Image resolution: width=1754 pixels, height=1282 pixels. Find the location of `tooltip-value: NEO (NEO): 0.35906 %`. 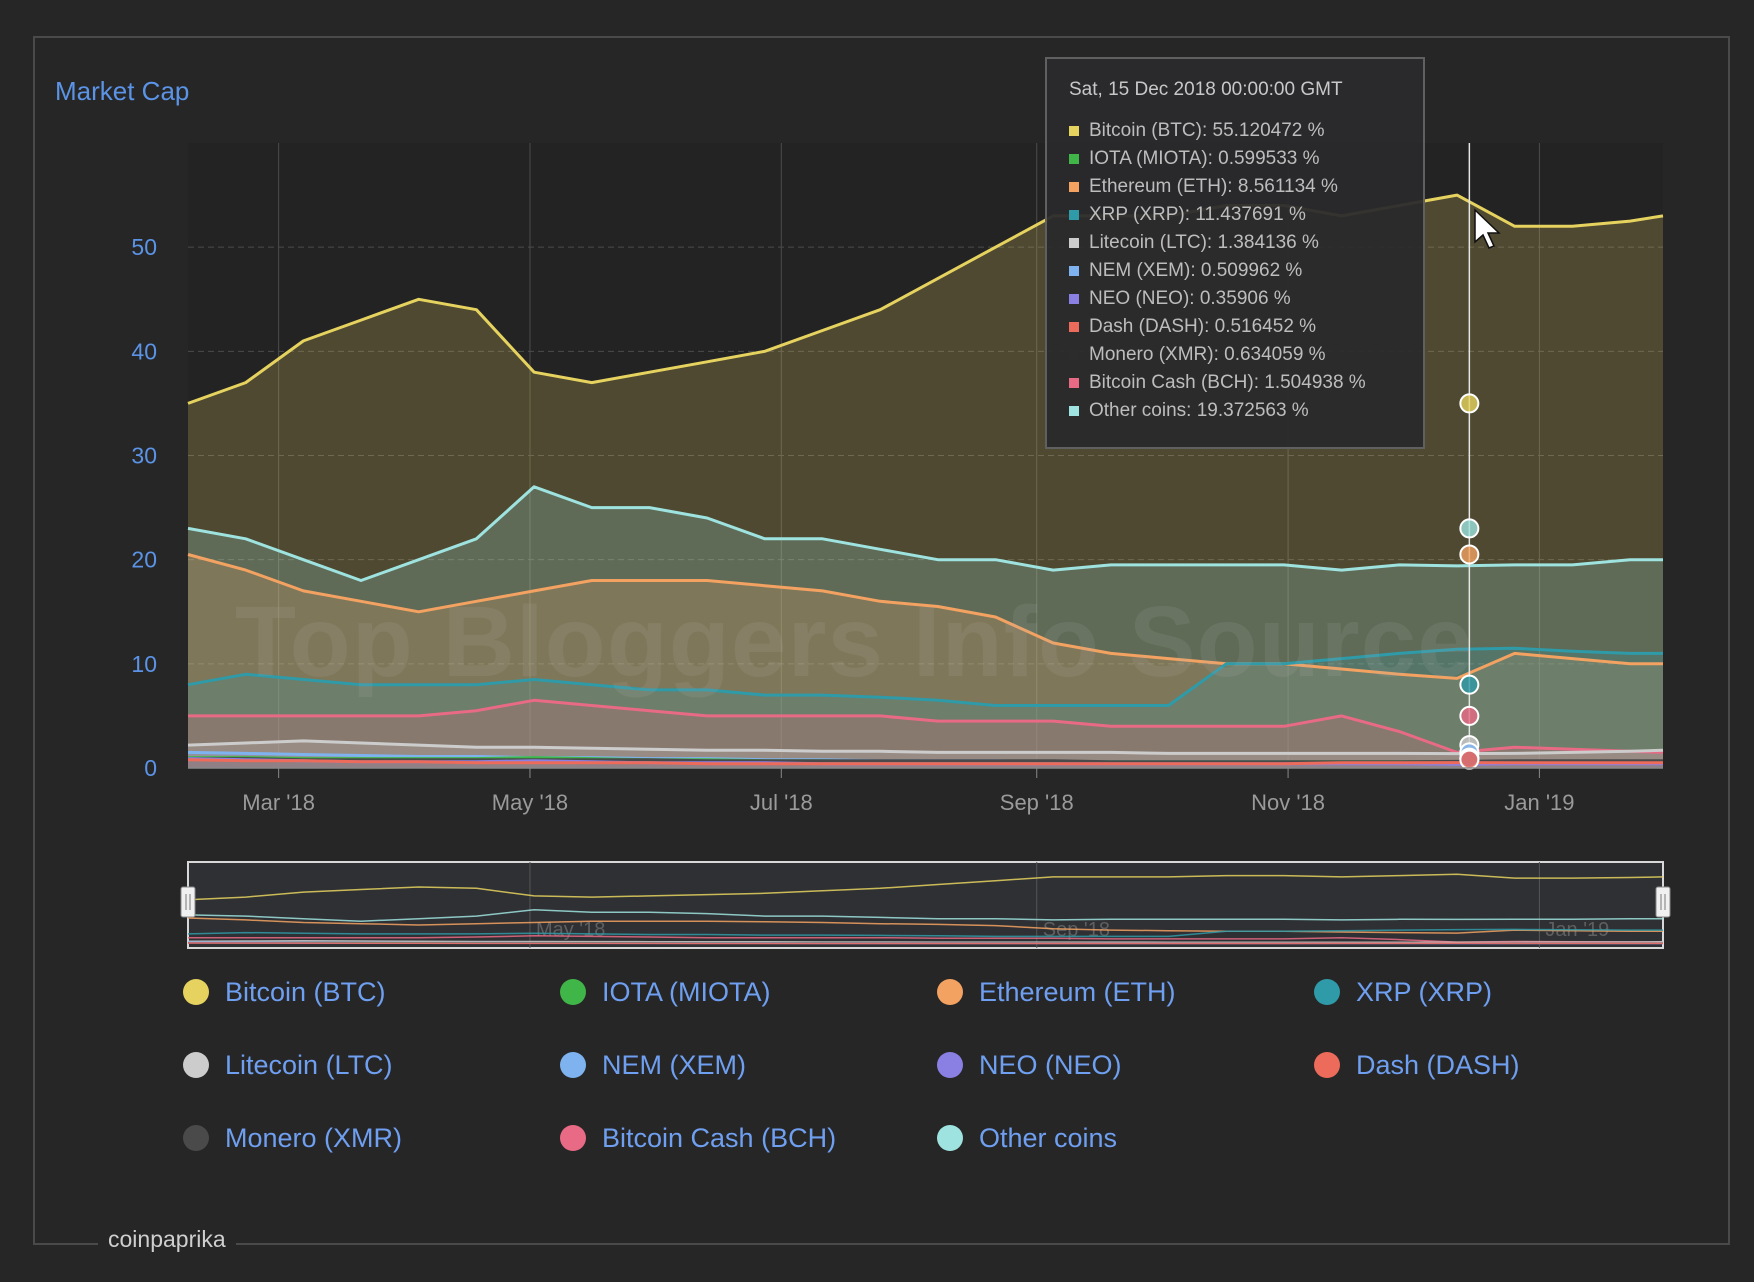

tooltip-value: NEO (NEO): 0.35906 % is located at coordinates (1190, 298).